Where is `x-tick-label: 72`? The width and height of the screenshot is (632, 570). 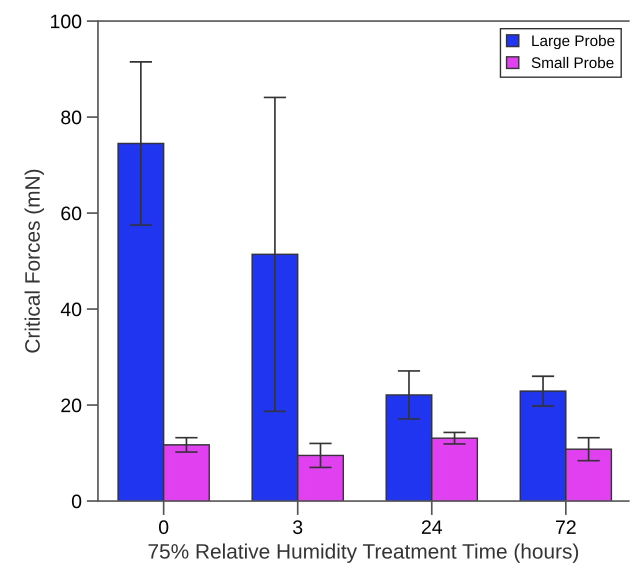
x-tick-label: 72 is located at coordinates (566, 527).